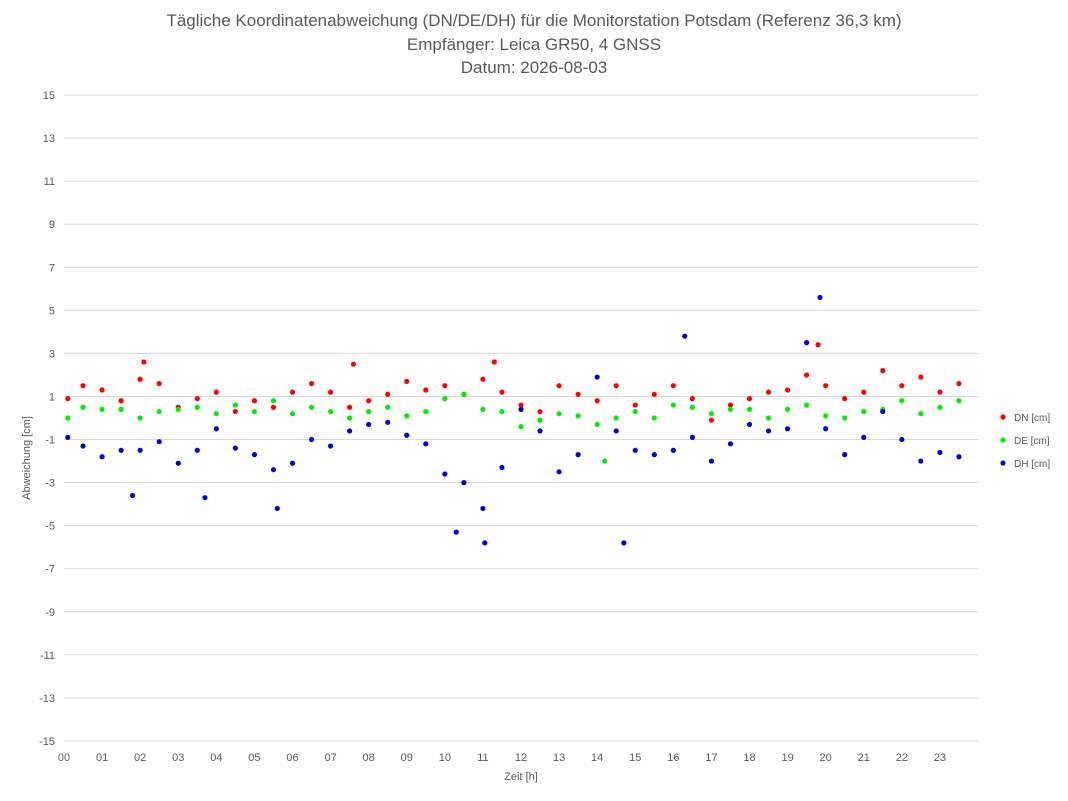 The width and height of the screenshot is (1068, 801). Describe the element at coordinates (50, 570) in the screenshot. I see `y-tick-label: -7` at that location.